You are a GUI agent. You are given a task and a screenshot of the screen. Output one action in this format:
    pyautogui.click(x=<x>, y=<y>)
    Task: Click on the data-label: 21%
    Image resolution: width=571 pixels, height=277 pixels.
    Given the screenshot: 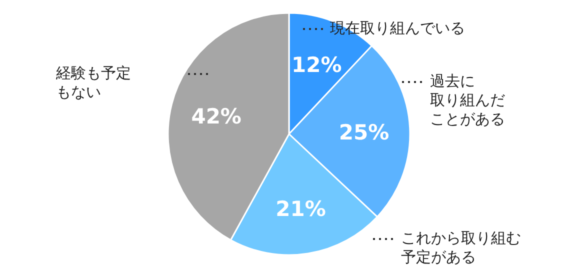 What is the action you would take?
    pyautogui.click(x=301, y=209)
    